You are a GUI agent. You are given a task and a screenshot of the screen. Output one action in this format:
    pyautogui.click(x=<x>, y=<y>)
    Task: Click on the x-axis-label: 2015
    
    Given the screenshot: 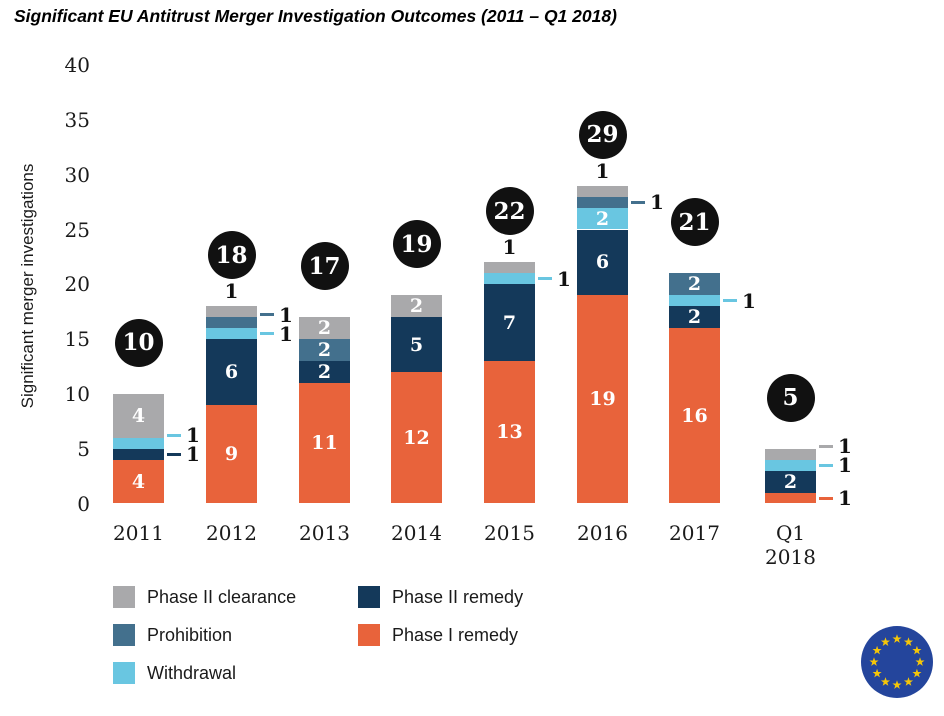 What is the action you would take?
    pyautogui.click(x=510, y=533)
    